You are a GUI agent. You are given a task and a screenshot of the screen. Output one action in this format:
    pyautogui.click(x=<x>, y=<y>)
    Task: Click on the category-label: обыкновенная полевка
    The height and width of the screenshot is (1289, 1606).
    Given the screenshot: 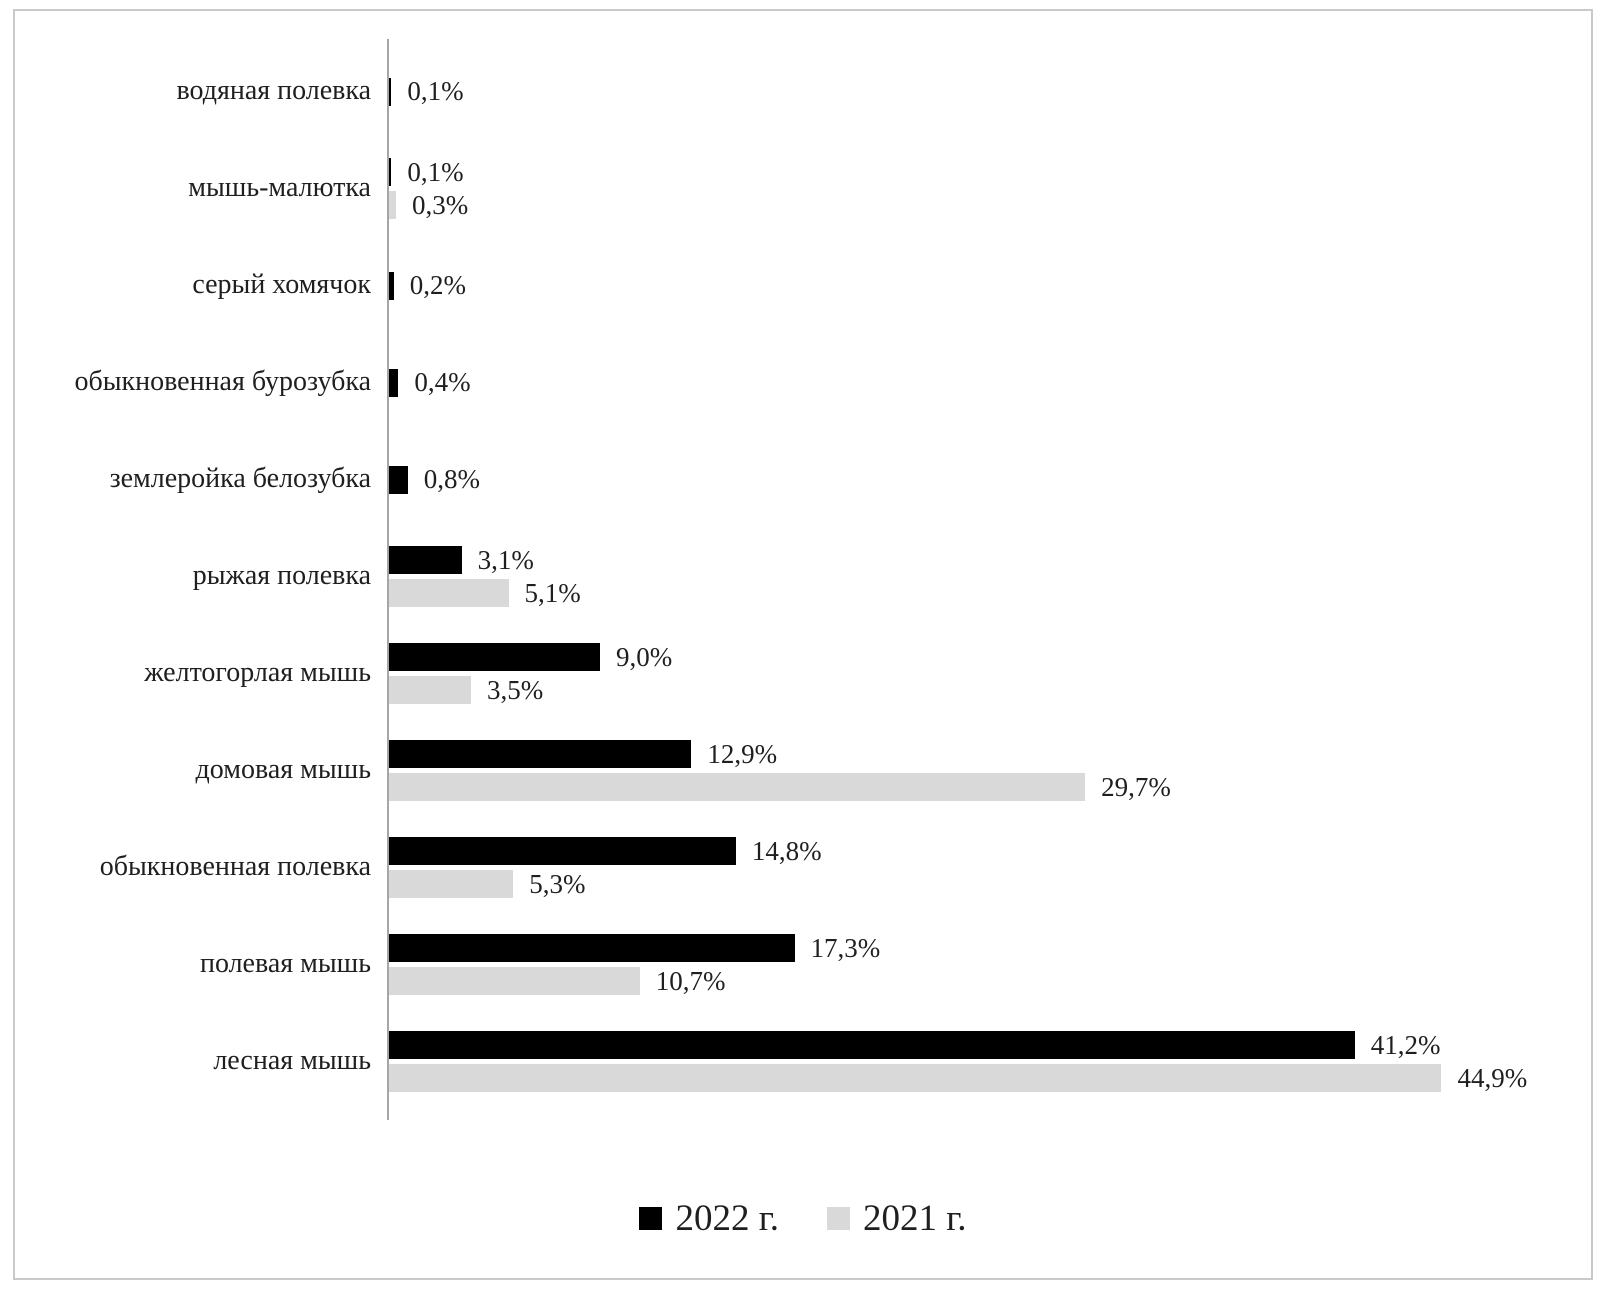 What is the action you would take?
    pyautogui.click(x=235, y=867)
    